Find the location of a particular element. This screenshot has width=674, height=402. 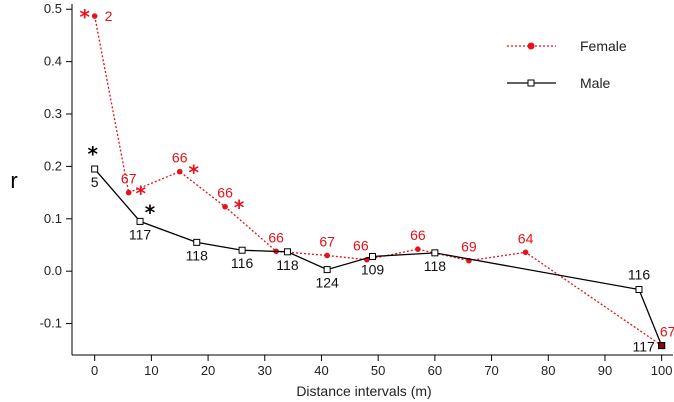

x-tick-label: 40 is located at coordinates (321, 370).